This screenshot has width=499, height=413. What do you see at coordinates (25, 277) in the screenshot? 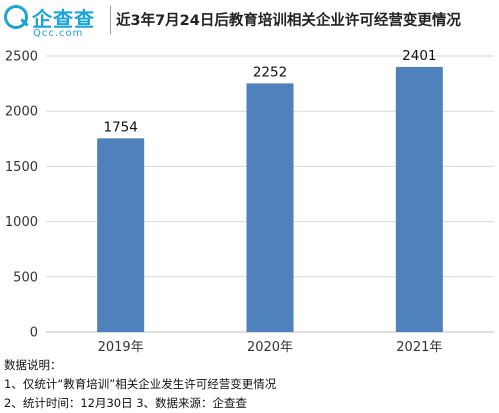
I see `y-tick-label: 500` at bounding box center [25, 277].